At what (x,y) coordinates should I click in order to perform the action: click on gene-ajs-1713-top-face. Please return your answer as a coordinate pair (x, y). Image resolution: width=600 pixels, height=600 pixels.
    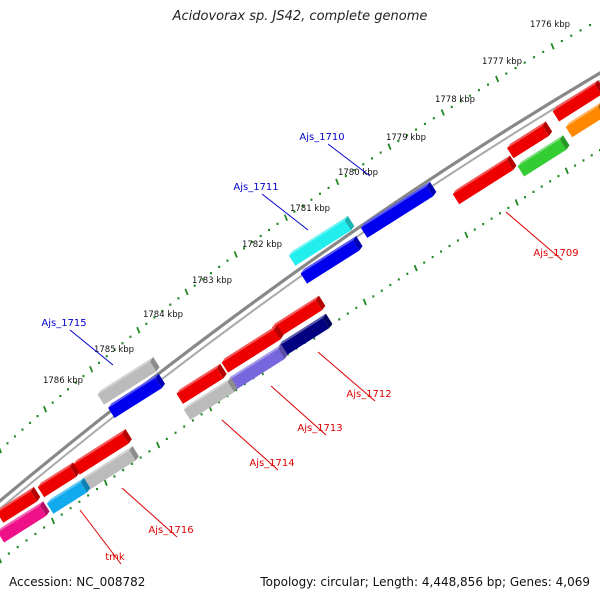
    Looking at the image, I should click on (254, 362).